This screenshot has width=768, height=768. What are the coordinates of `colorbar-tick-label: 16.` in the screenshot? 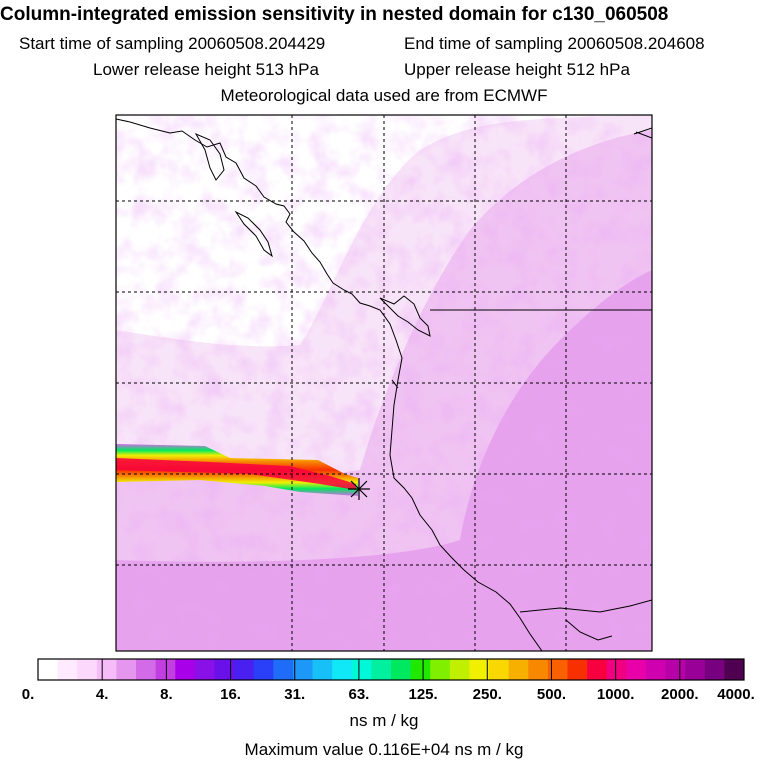 It's located at (230, 694).